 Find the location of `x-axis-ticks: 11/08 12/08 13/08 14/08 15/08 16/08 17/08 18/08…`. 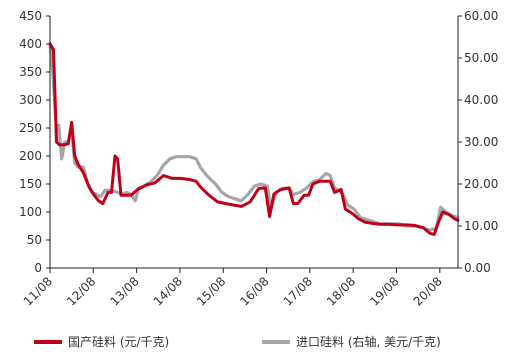

x-axis-ticks: 11/08 12/08 13/08 14/08 15/08 16/08 17/08 18/08… is located at coordinates (233, 288).